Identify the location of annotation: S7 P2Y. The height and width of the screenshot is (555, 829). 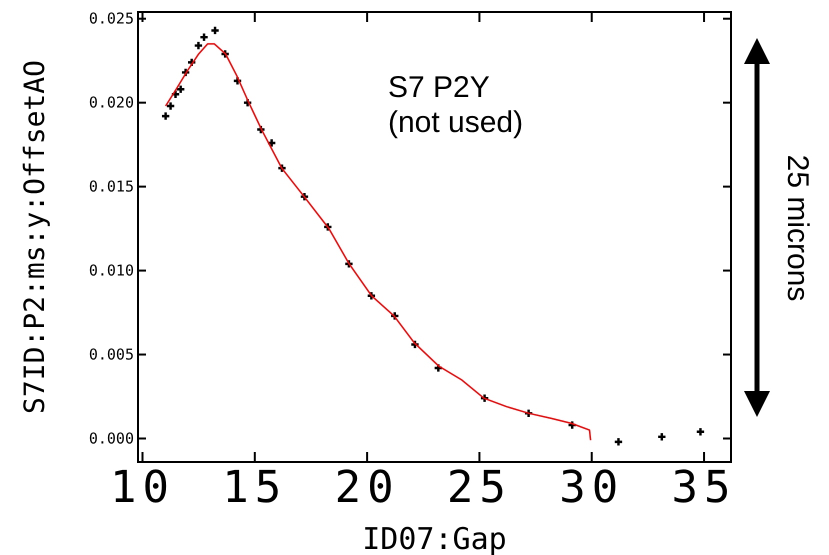
(439, 87).